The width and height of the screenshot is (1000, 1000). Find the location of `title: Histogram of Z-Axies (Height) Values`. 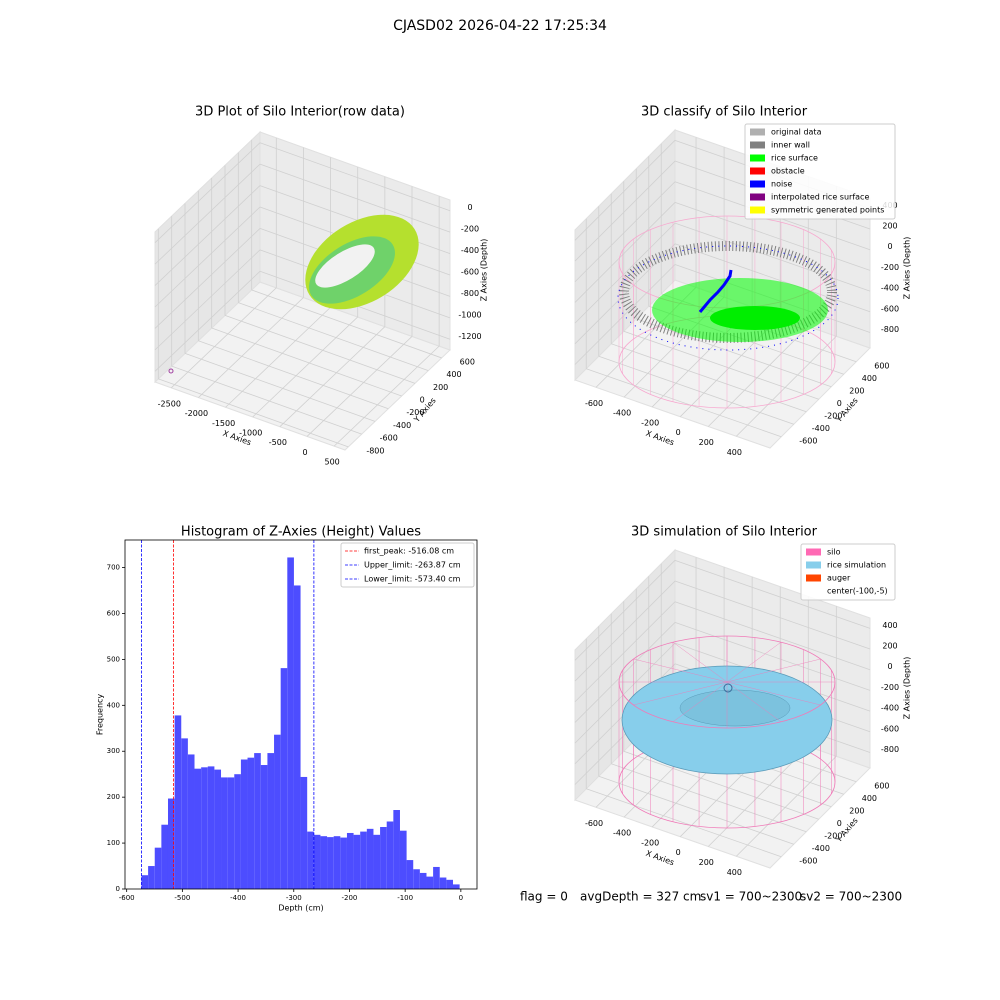

title: Histogram of Z-Axies (Height) Values is located at coordinates (301, 532).